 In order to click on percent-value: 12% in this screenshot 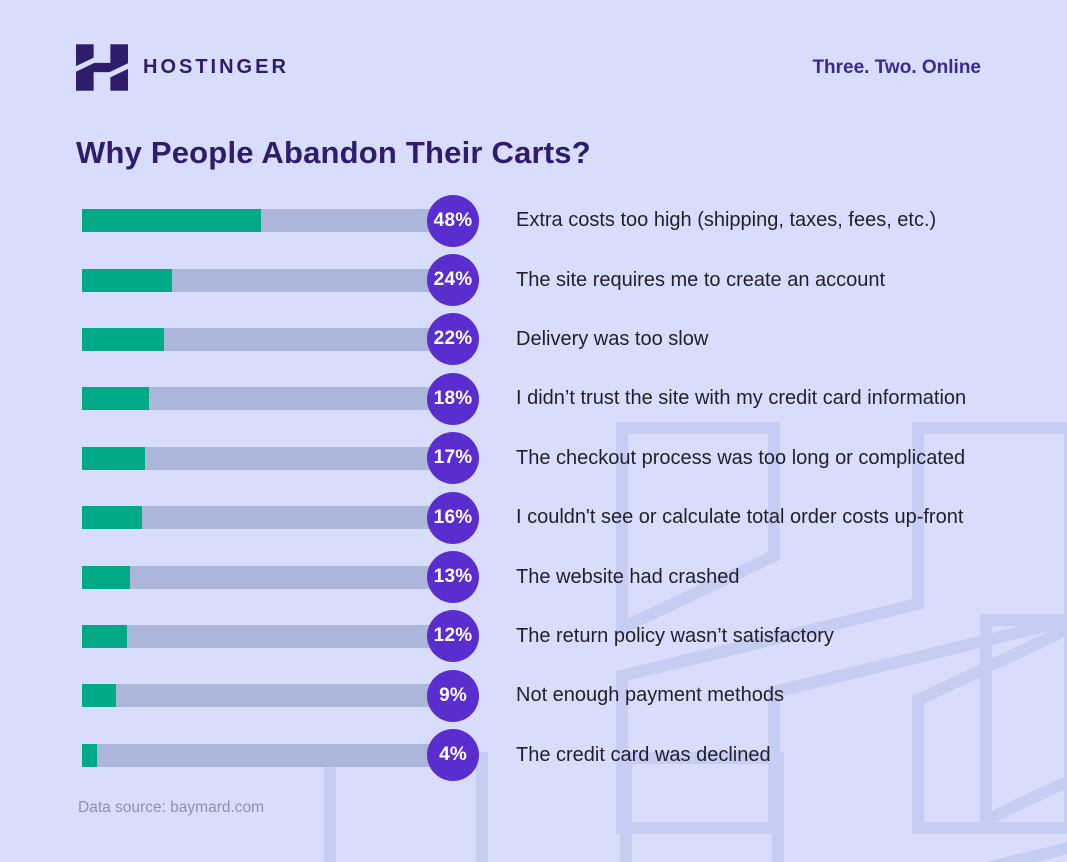, I will do `click(453, 636)`.